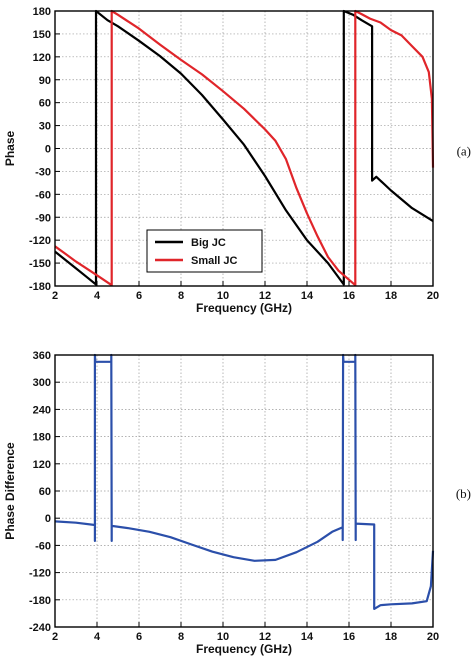  I want to click on legend-entry: Small JC, so click(214, 261).